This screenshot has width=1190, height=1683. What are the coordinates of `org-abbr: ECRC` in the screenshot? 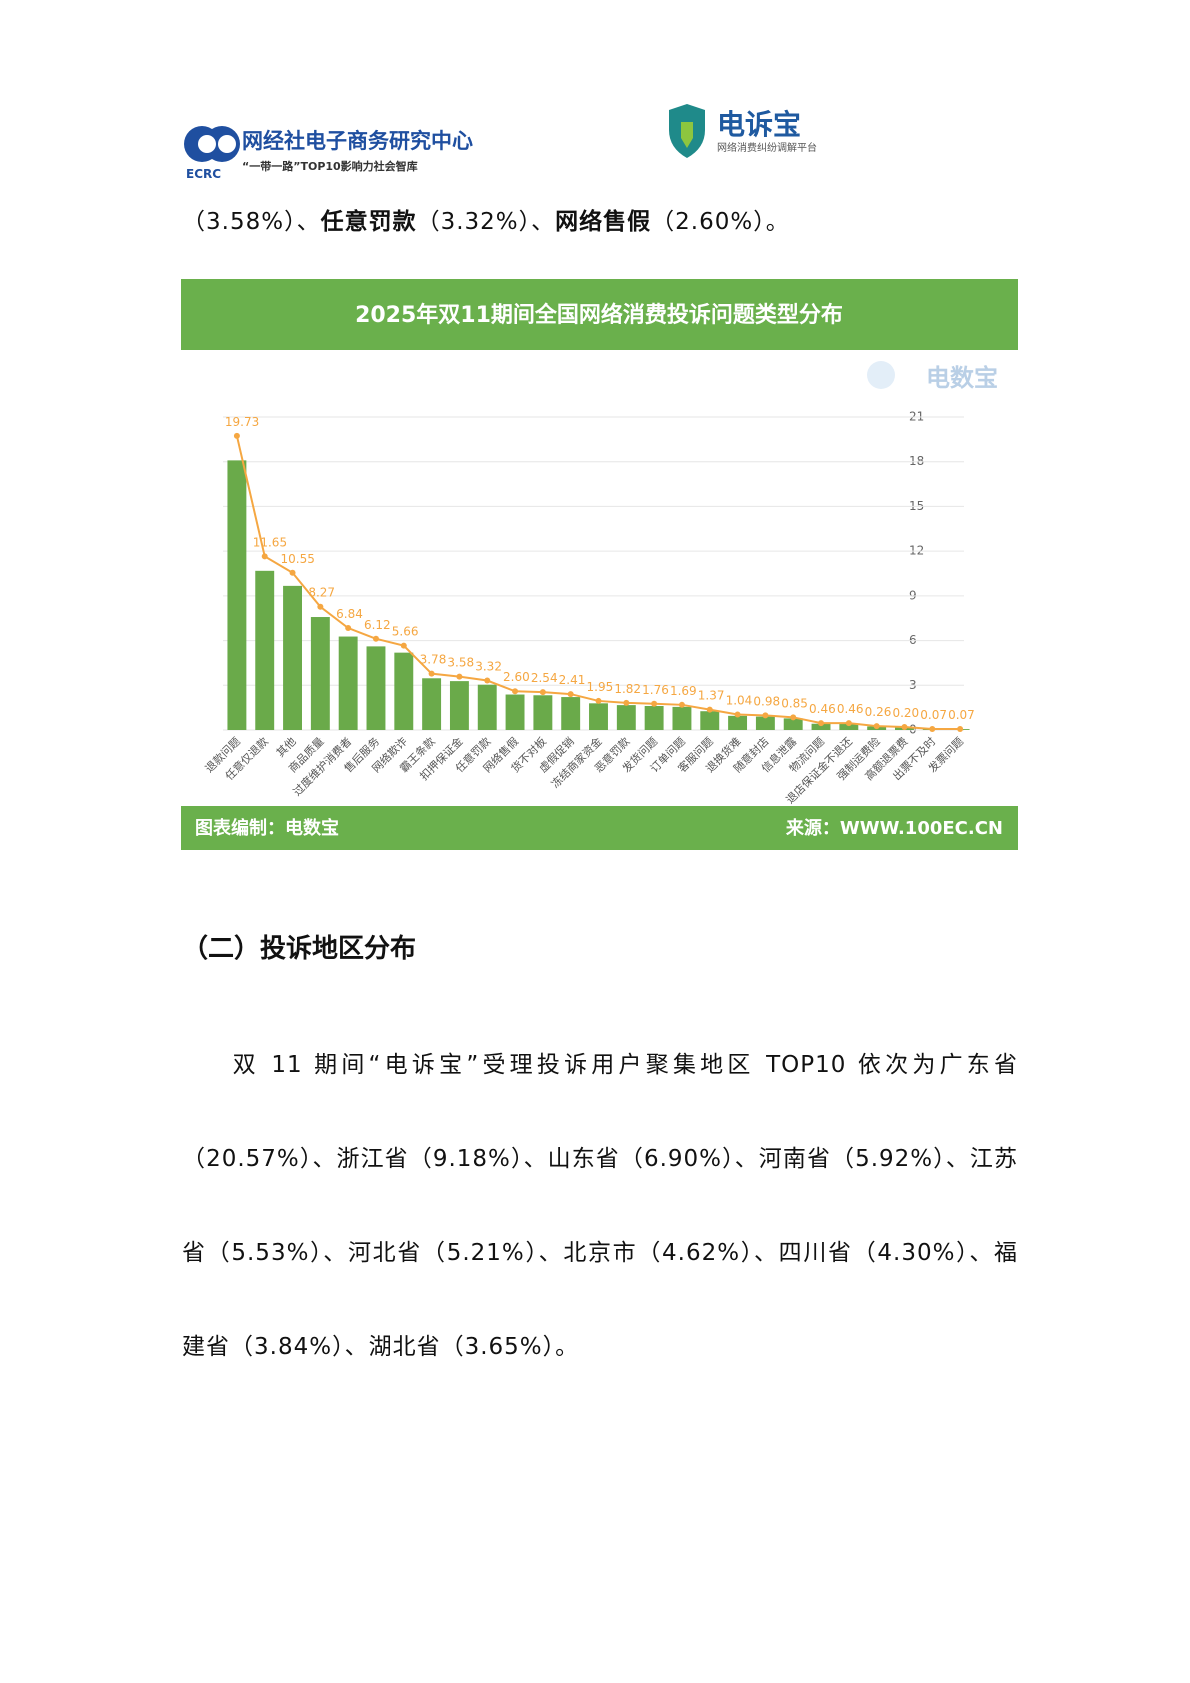 It's located at (203, 174).